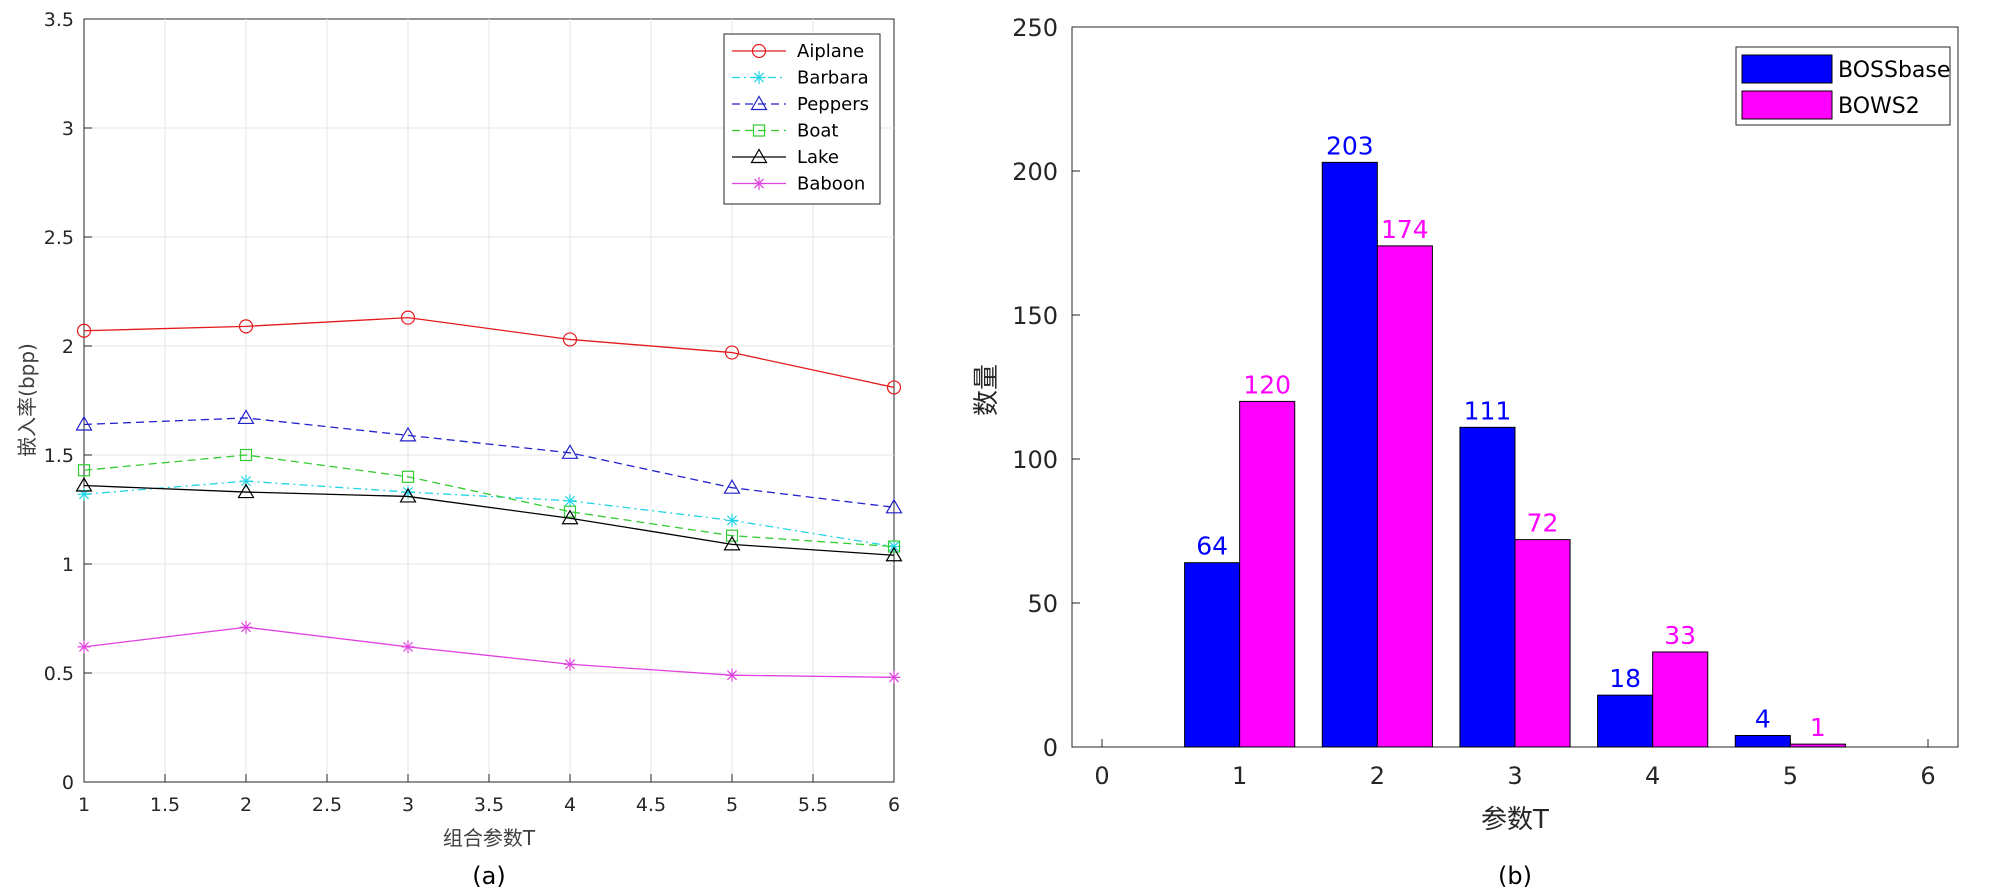 This screenshot has width=2000, height=894. Describe the element at coordinates (833, 78) in the screenshot. I see `legend-label: Barbara` at that location.